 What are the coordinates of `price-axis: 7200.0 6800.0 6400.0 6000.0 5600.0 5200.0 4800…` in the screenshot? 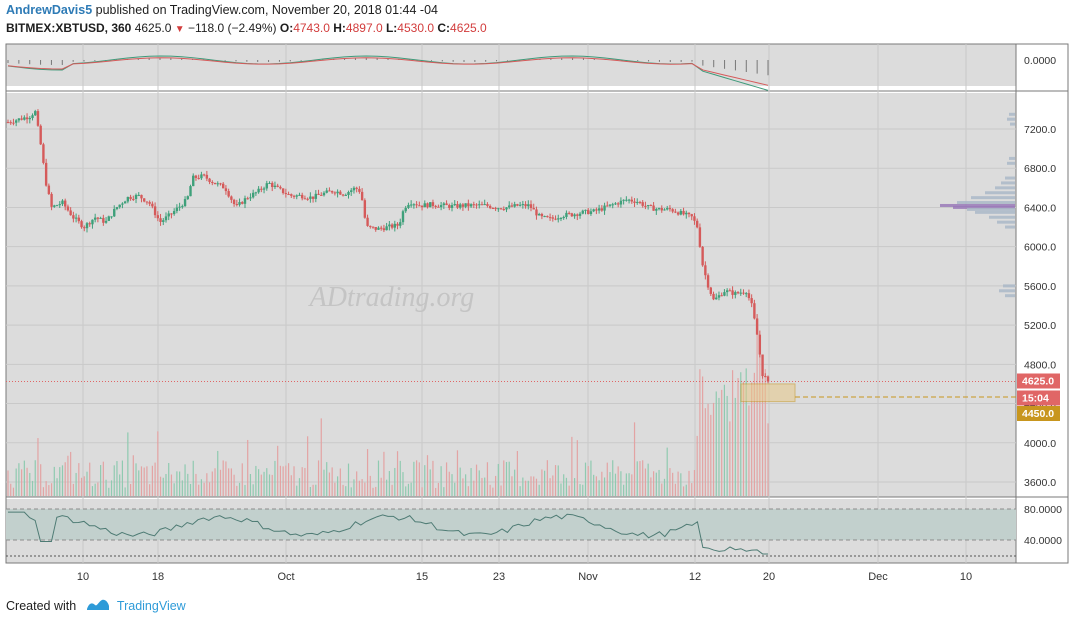 It's located at (1043, 301).